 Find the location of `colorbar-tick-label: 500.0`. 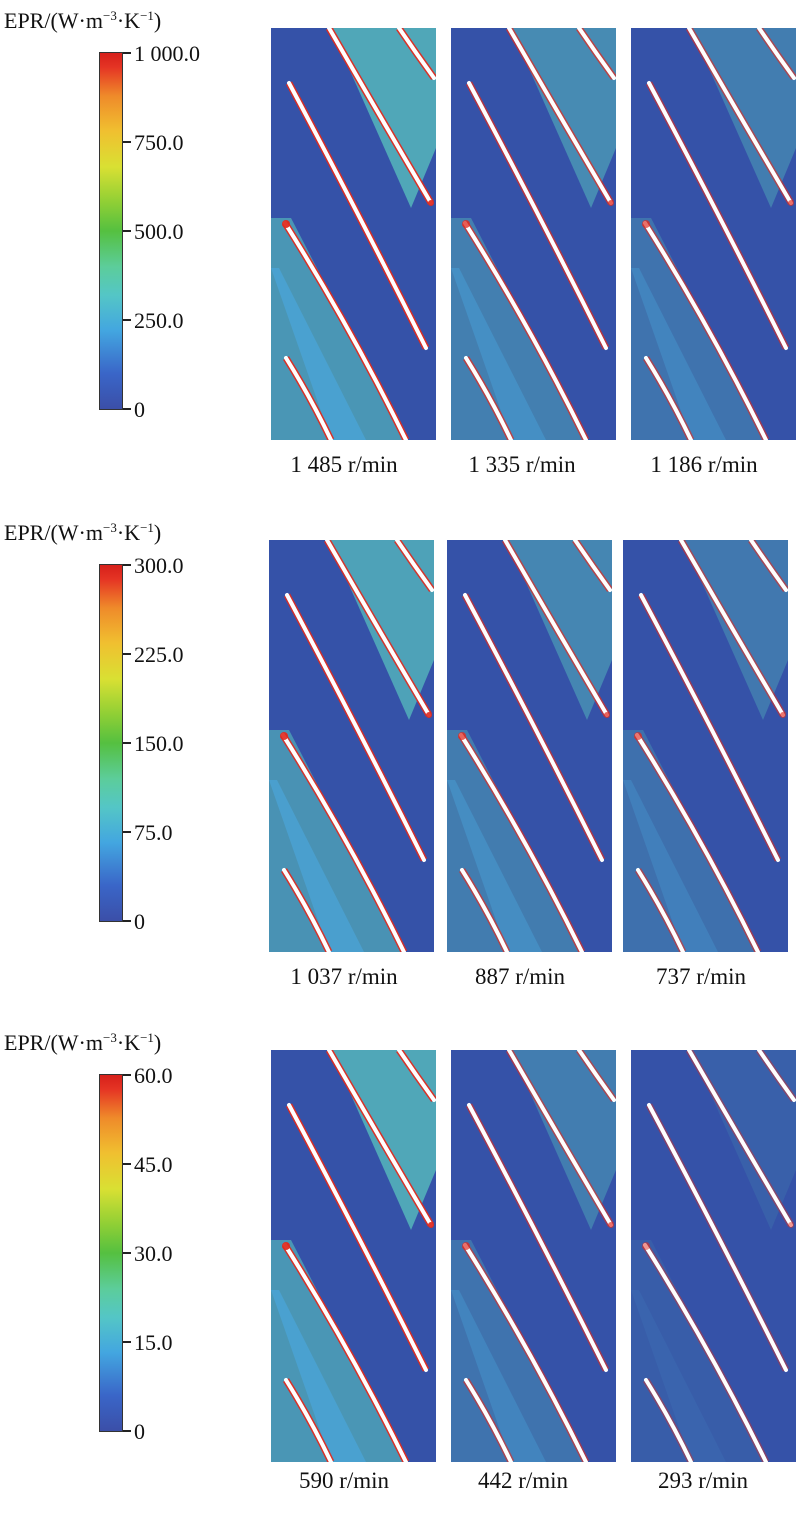

colorbar-tick-label: 500.0 is located at coordinates (159, 231).